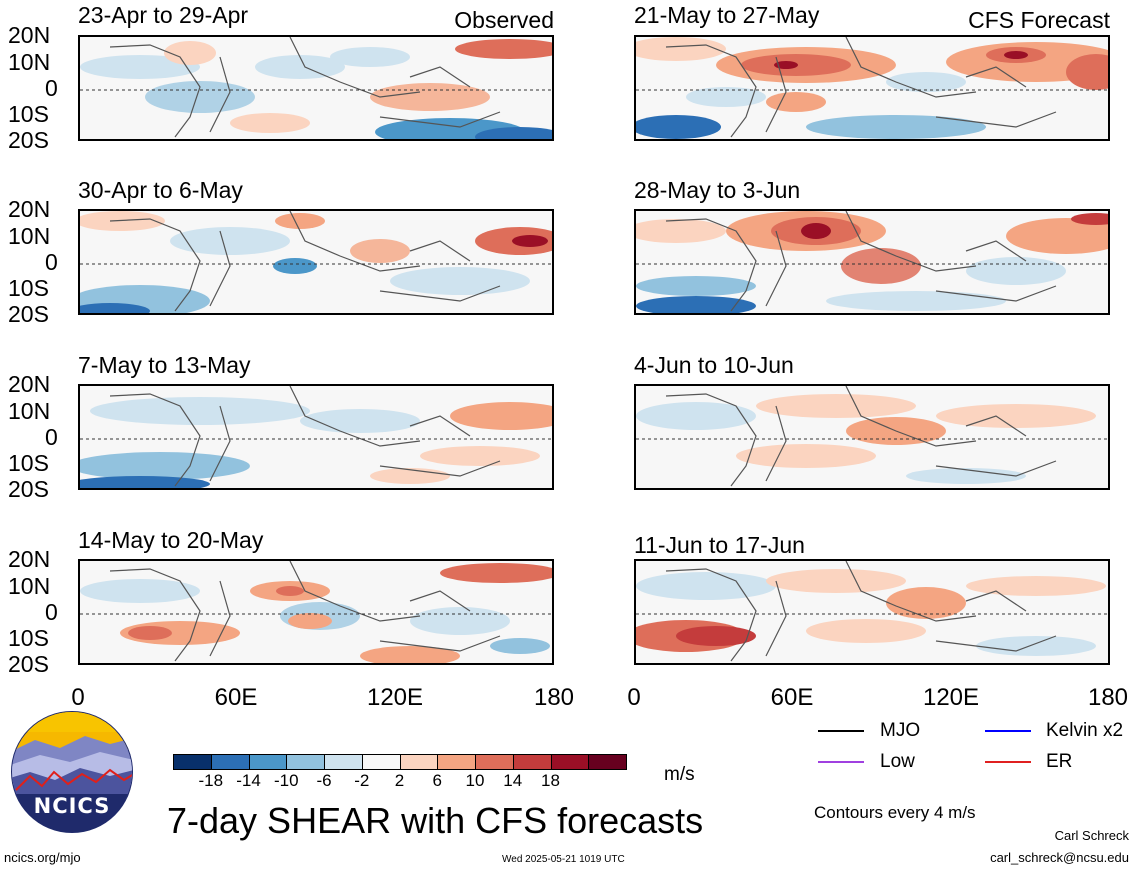 The height and width of the screenshot is (872, 1135). Describe the element at coordinates (316, 88) in the screenshot. I see `map-panel-l1` at that location.